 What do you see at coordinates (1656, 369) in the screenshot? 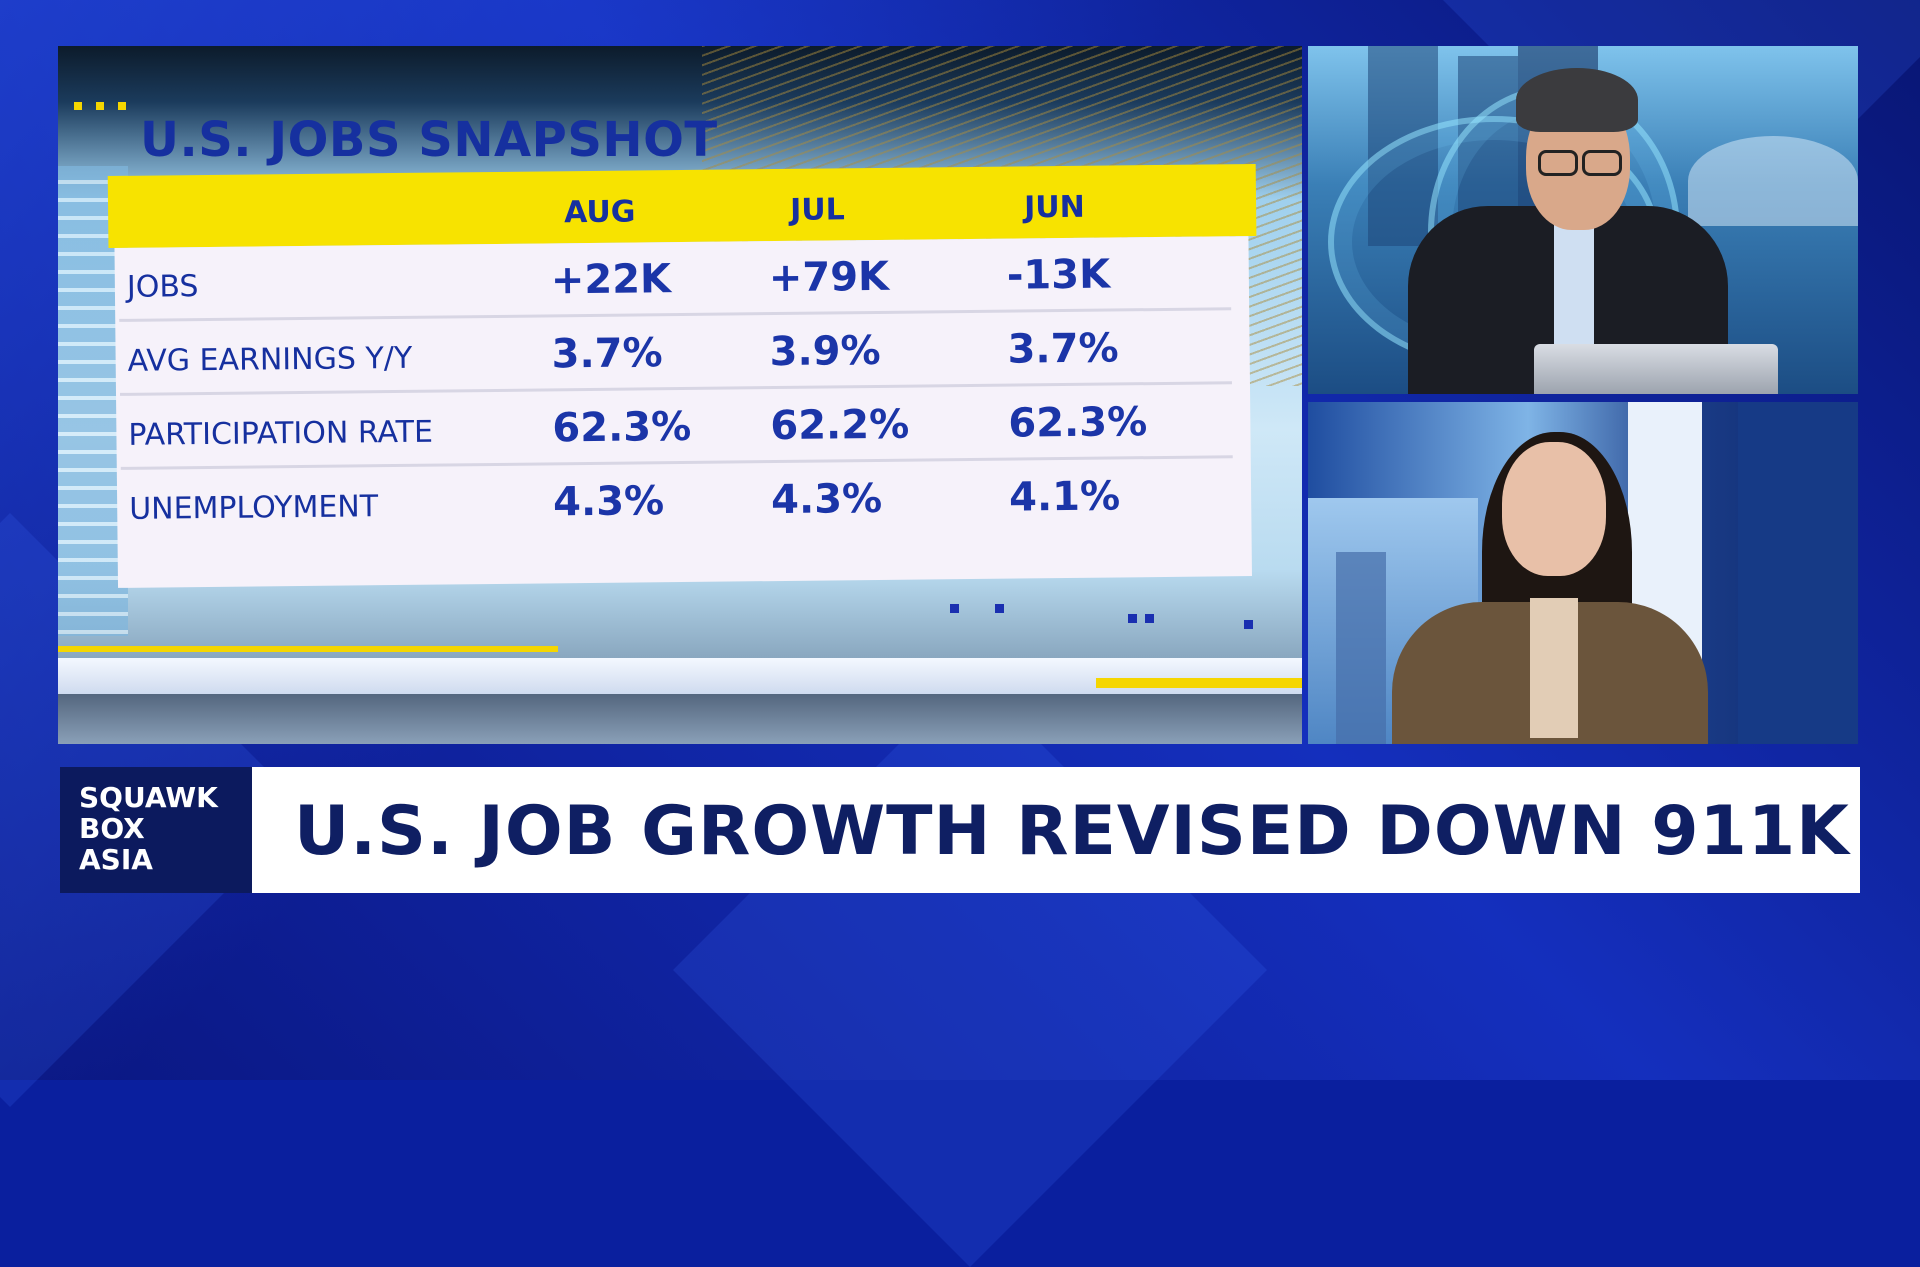
I see `laptop` at bounding box center [1656, 369].